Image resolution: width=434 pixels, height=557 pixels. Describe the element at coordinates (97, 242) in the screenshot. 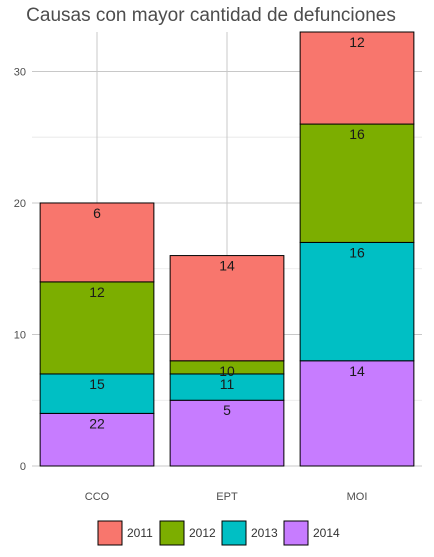

I see `bar-segment-cco-2011` at that location.